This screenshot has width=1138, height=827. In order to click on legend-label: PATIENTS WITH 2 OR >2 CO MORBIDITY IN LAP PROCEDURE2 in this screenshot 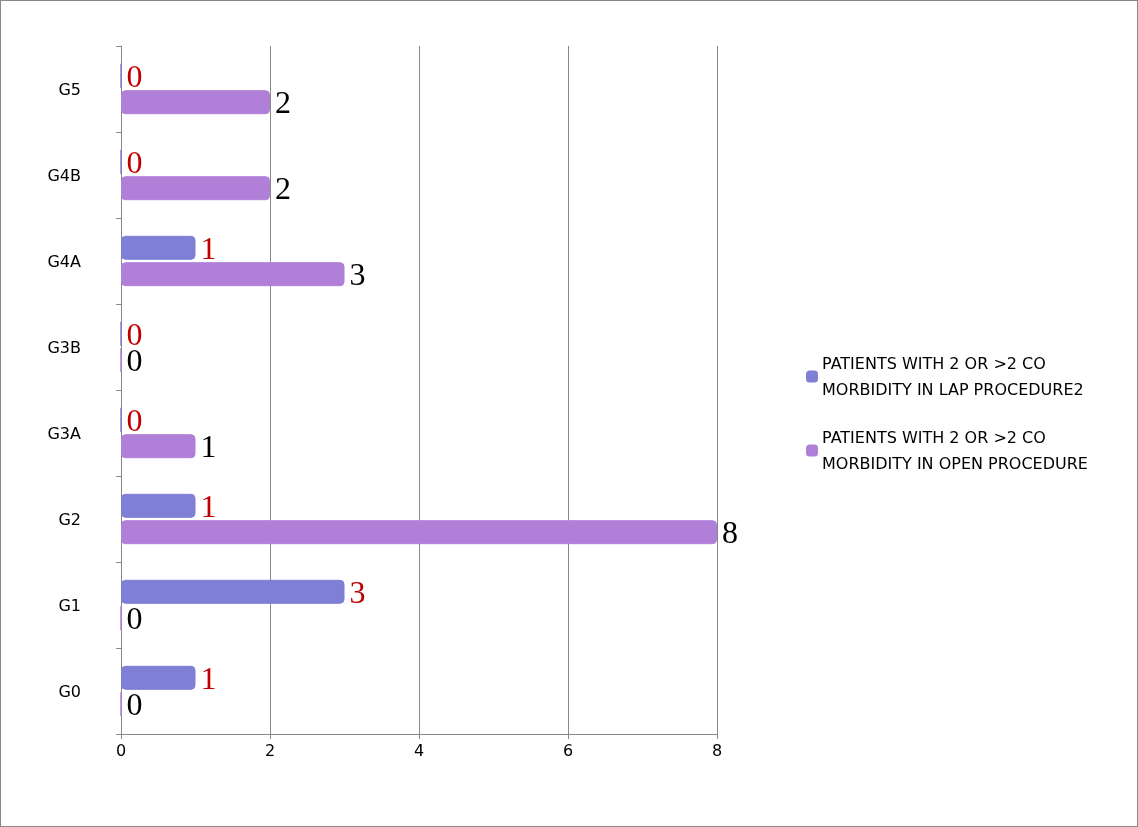, I will do `click(953, 376)`.